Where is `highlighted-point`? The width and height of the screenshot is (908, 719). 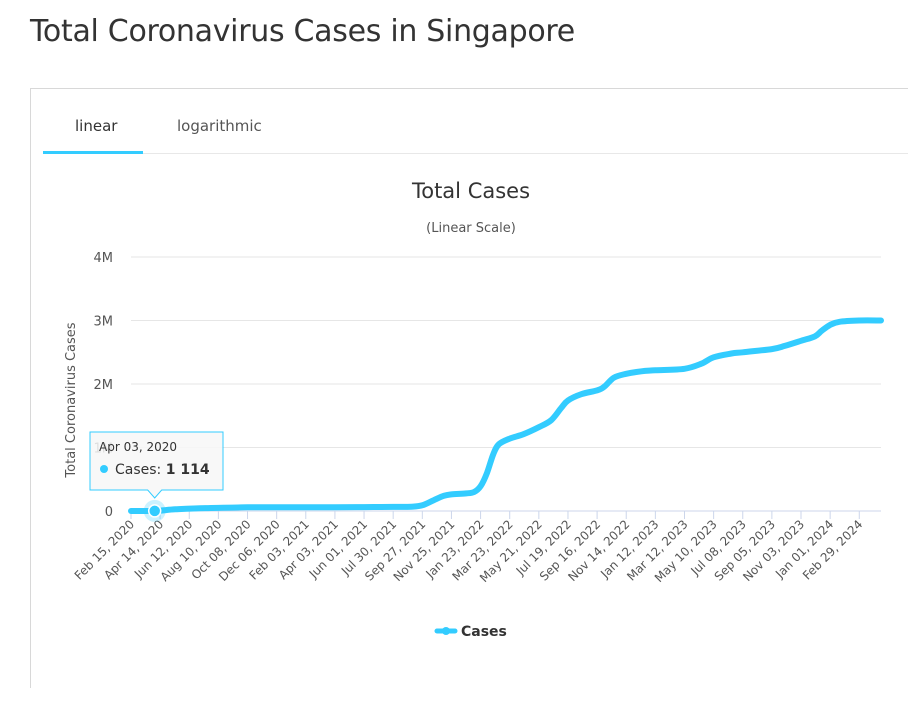
highlighted-point is located at coordinates (154, 511).